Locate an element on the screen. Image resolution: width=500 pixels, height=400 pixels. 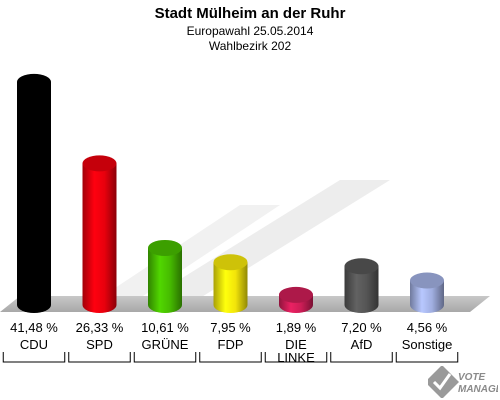
bar-gr-ne is located at coordinates (165, 276).